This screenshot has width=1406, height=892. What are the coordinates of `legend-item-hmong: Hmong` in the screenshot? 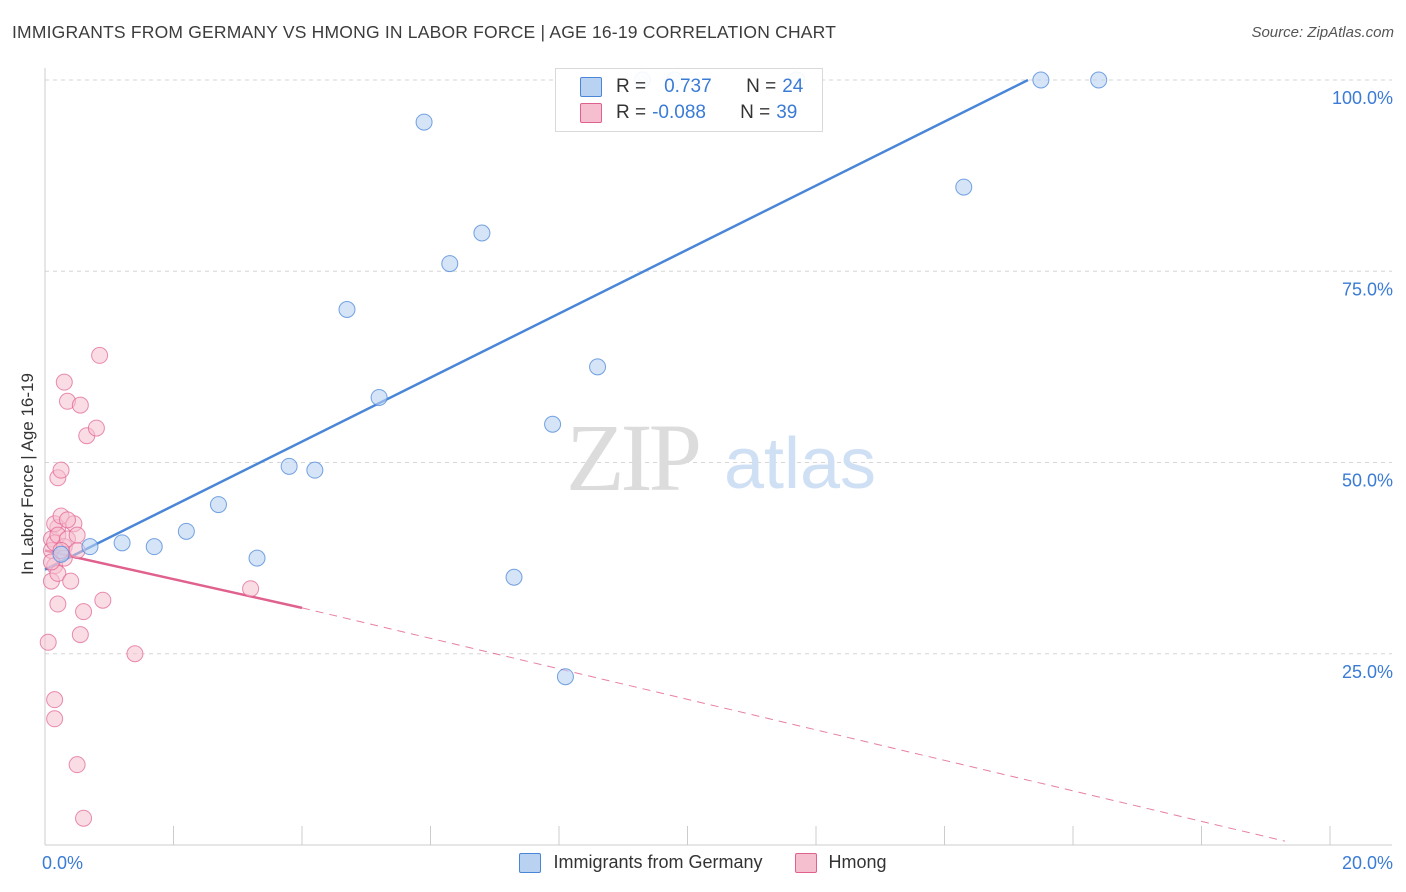 It's located at (840, 862).